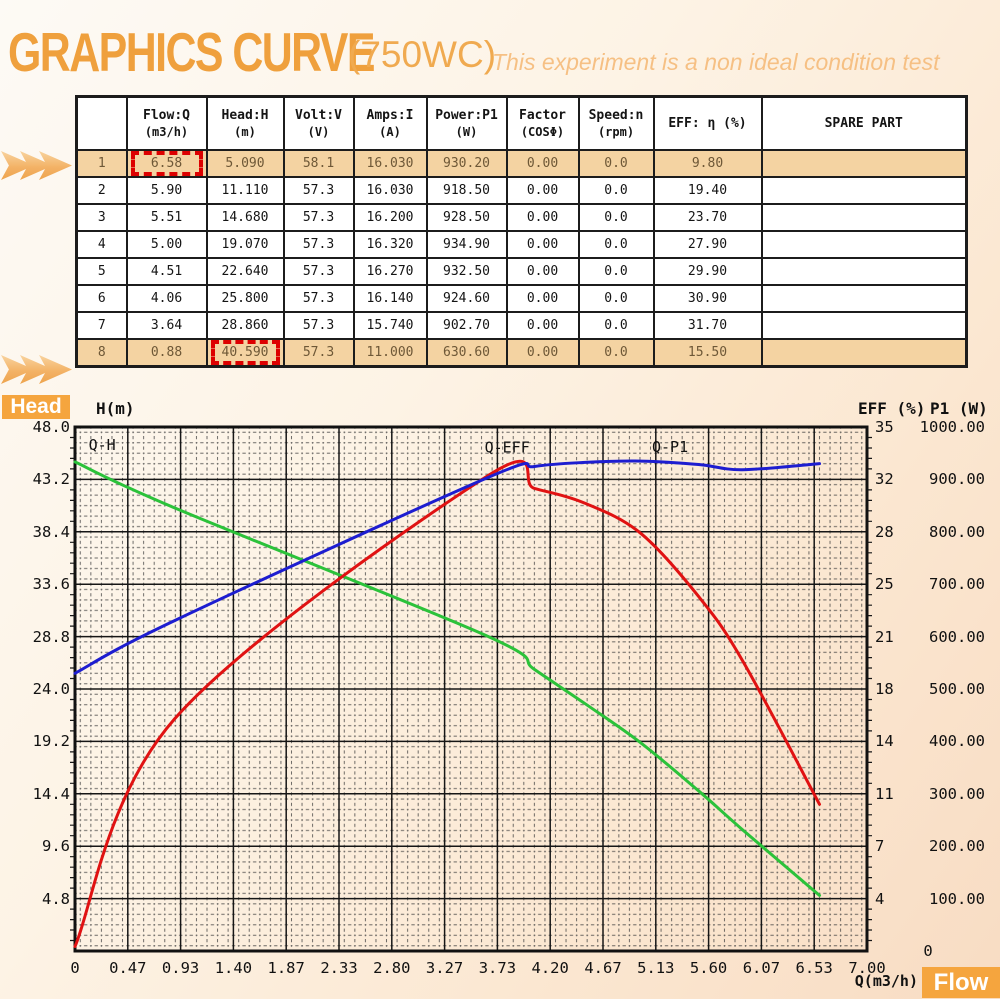 This screenshot has height=999, width=1000. What do you see at coordinates (101, 325) in the screenshot?
I see `table-cell: 7` at bounding box center [101, 325].